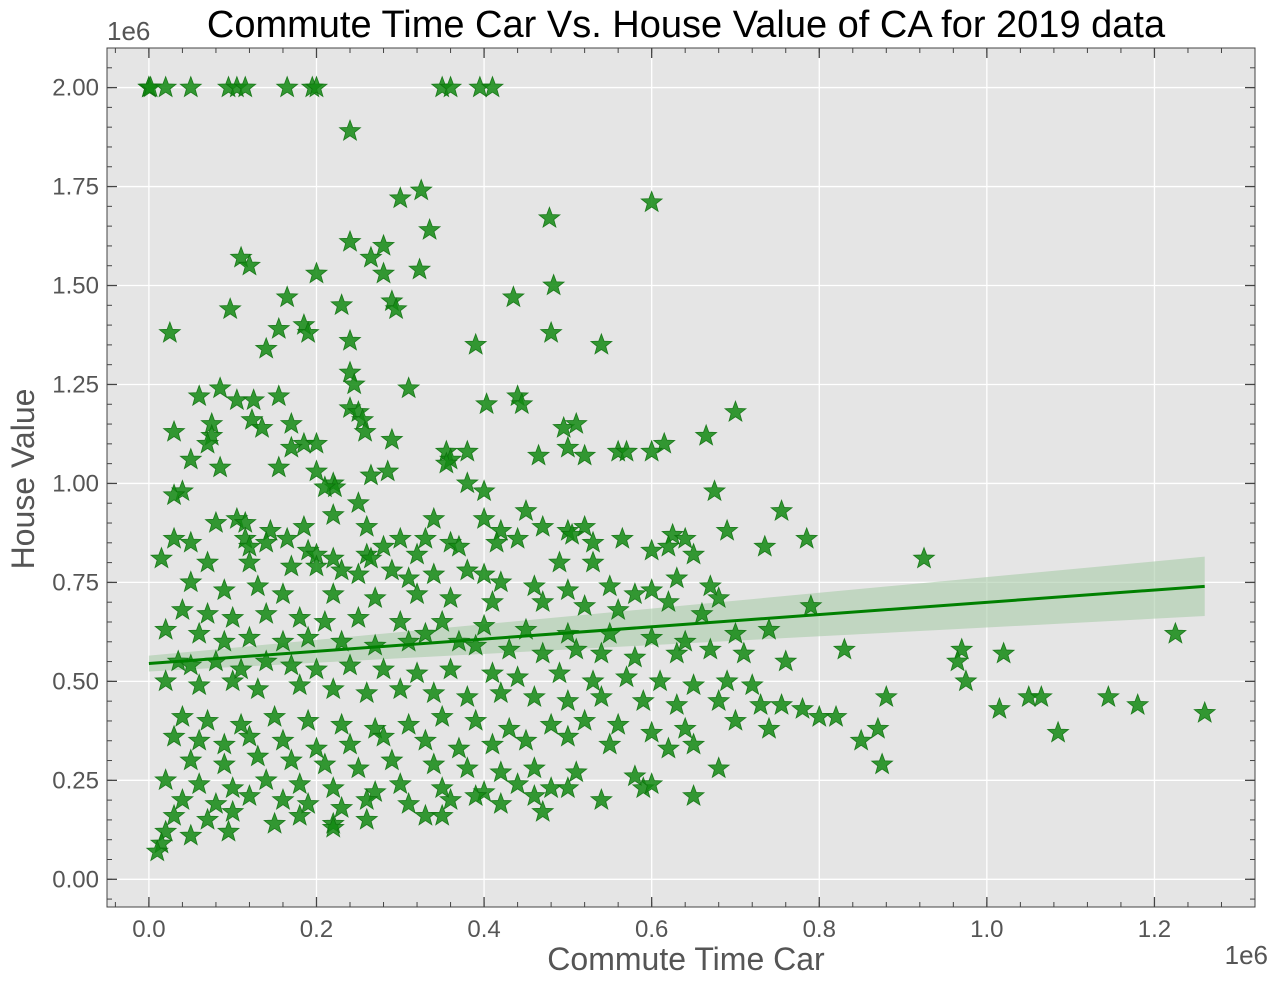  Describe the element at coordinates (75, 780) in the screenshot. I see `y-tick-label-1: 0.25` at that location.